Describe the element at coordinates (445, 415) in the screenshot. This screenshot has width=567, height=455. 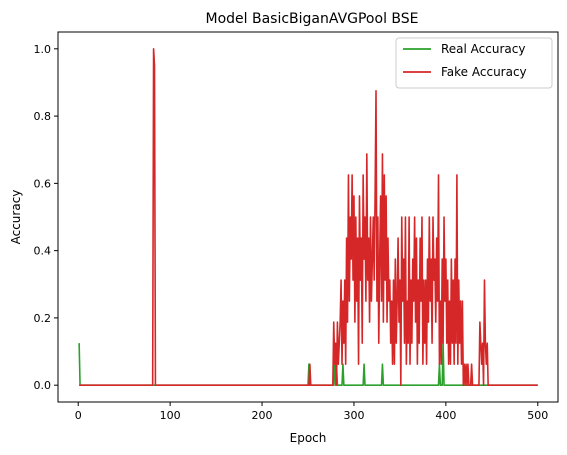
I see `x-tick-label: 400` at that location.